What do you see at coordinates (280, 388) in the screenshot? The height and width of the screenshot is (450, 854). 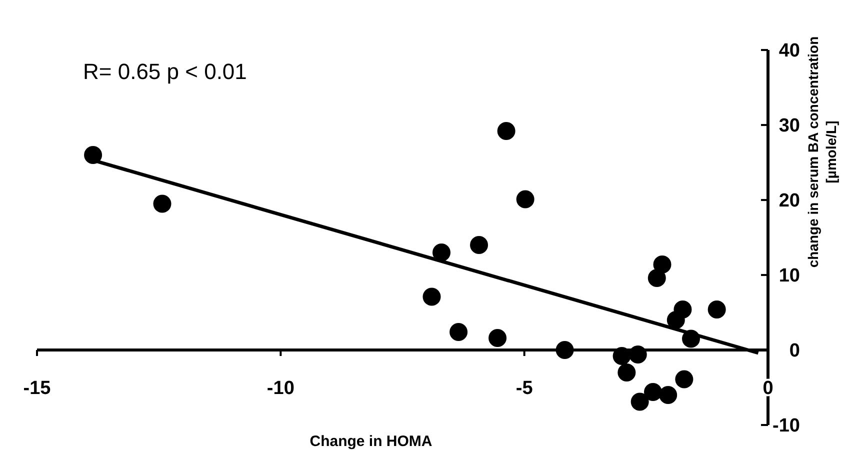 I see `x-tick-label: -10` at bounding box center [280, 388].